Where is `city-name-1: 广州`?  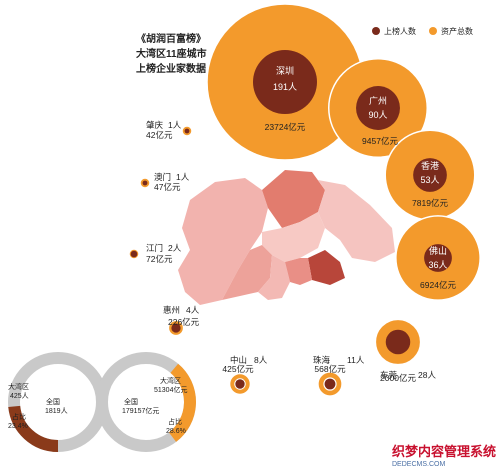 city-name-1: 广州 is located at coordinates (378, 100).